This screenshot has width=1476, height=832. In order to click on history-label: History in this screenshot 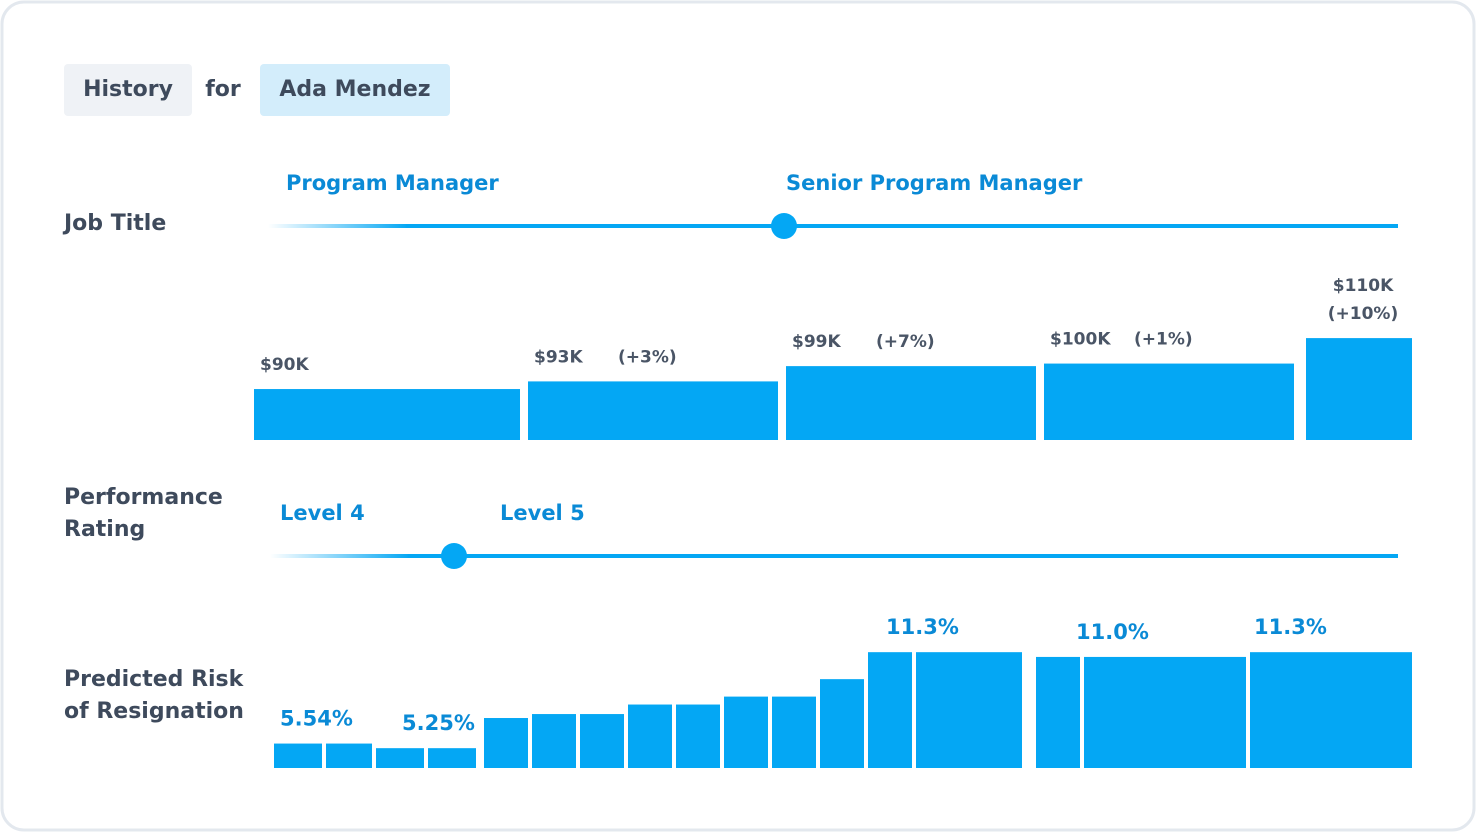, I will do `click(128, 89)`.